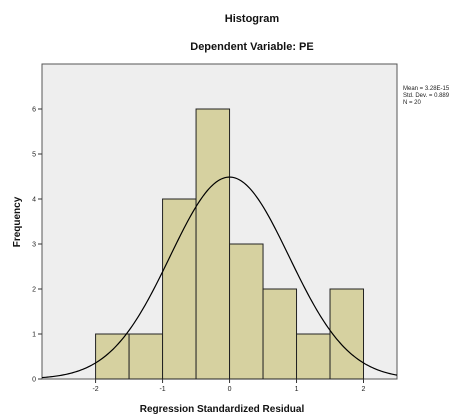 The width and height of the screenshot is (476, 417). What do you see at coordinates (34, 110) in the screenshot?
I see `y-tick-label: 6` at bounding box center [34, 110].